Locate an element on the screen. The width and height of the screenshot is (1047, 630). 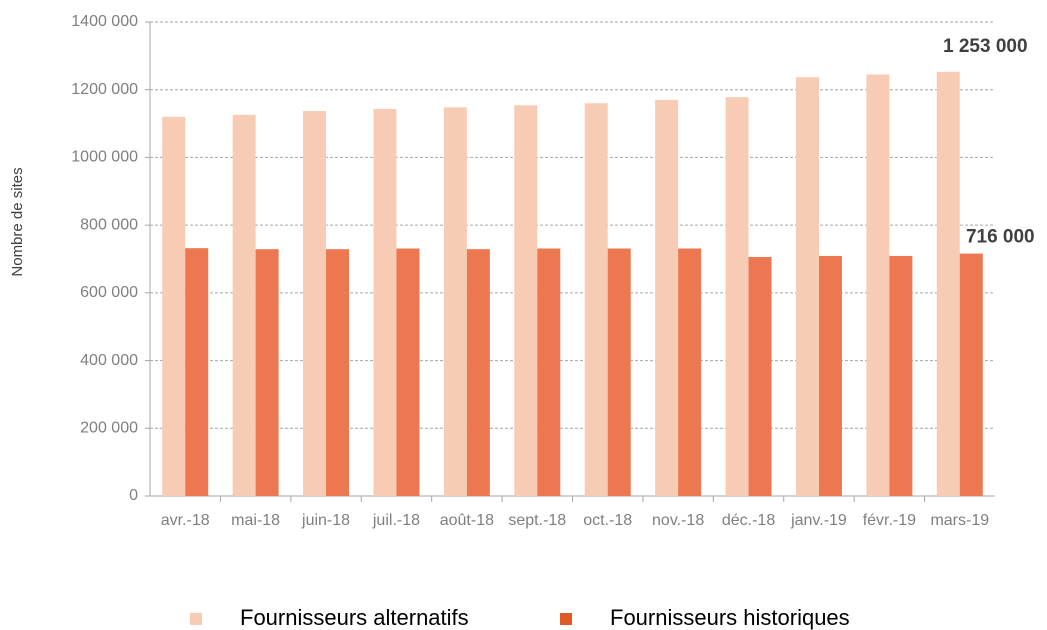
x-tick-label: août-18 is located at coordinates (467, 520).